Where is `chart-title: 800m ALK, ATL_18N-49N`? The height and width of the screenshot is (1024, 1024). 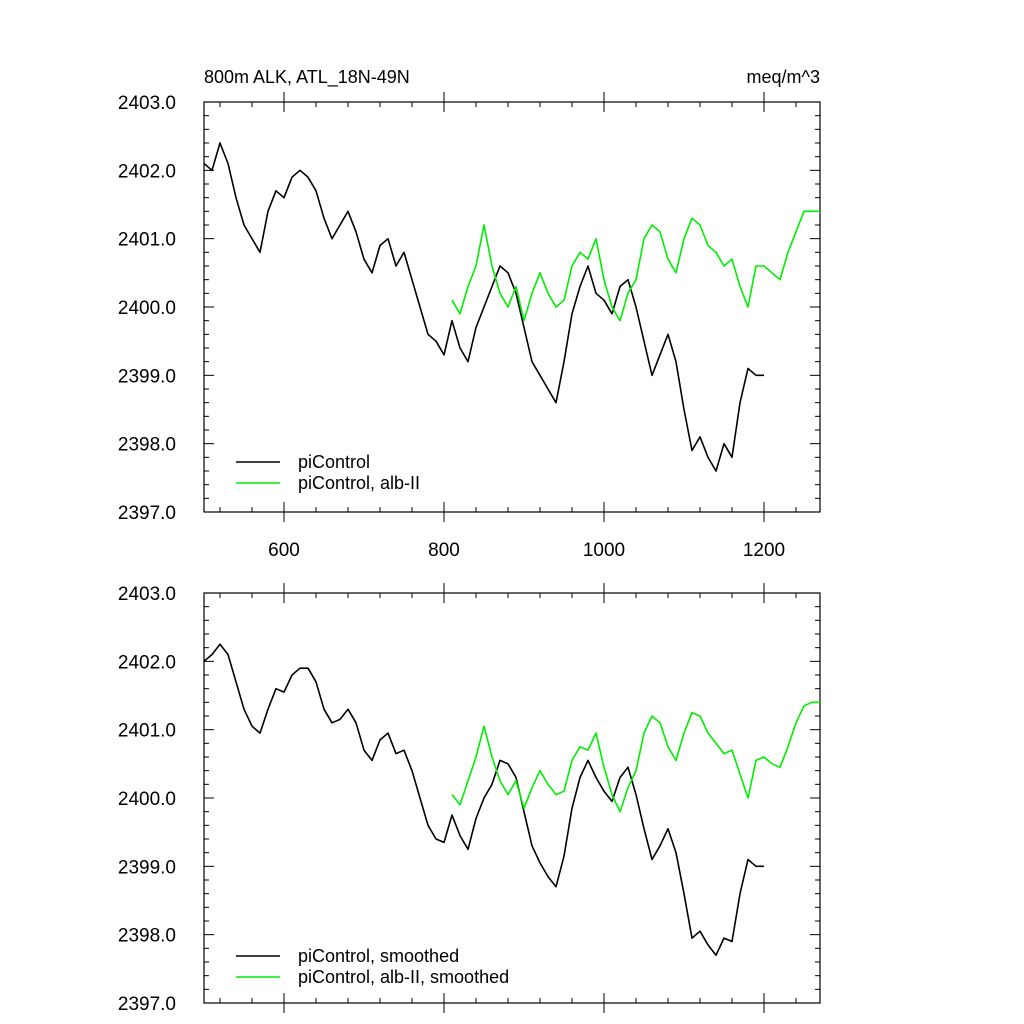 chart-title: 800m ALK, ATL_18N-49N is located at coordinates (307, 77).